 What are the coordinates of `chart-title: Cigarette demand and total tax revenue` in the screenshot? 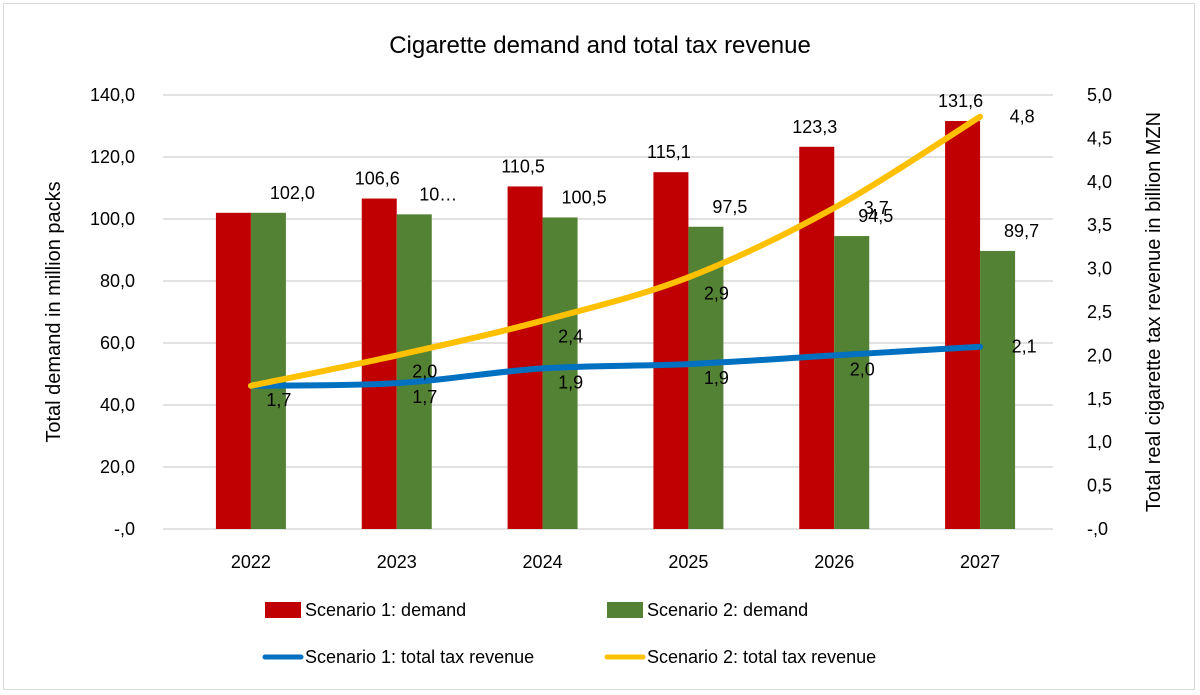 It's located at (600, 45).